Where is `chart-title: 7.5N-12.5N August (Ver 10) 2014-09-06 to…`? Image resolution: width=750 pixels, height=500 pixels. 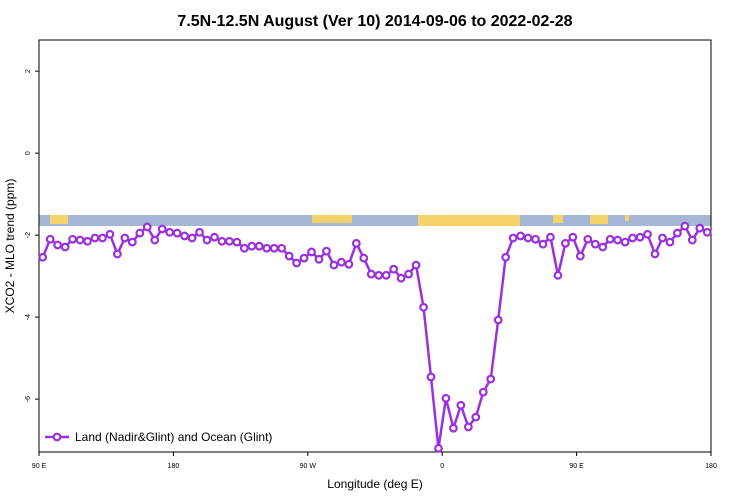 chart-title: 7.5N-12.5N August (Ver 10) 2014-09-06 to… is located at coordinates (374, 21).